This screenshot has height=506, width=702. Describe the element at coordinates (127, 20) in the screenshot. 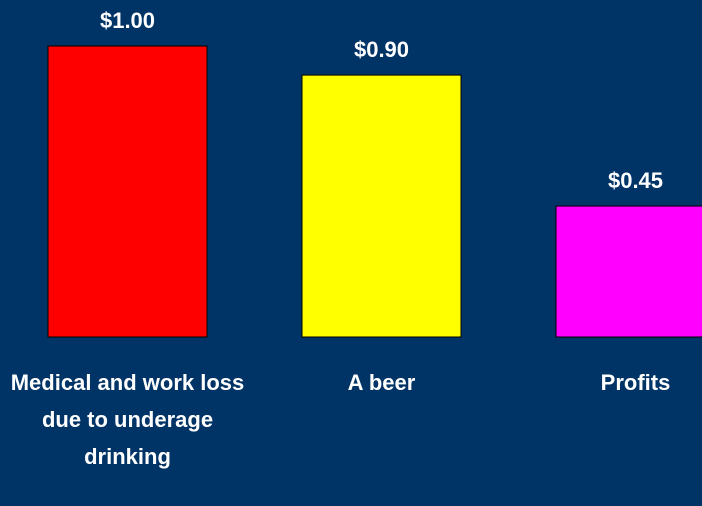

I see `value-label: $1.00` at that location.